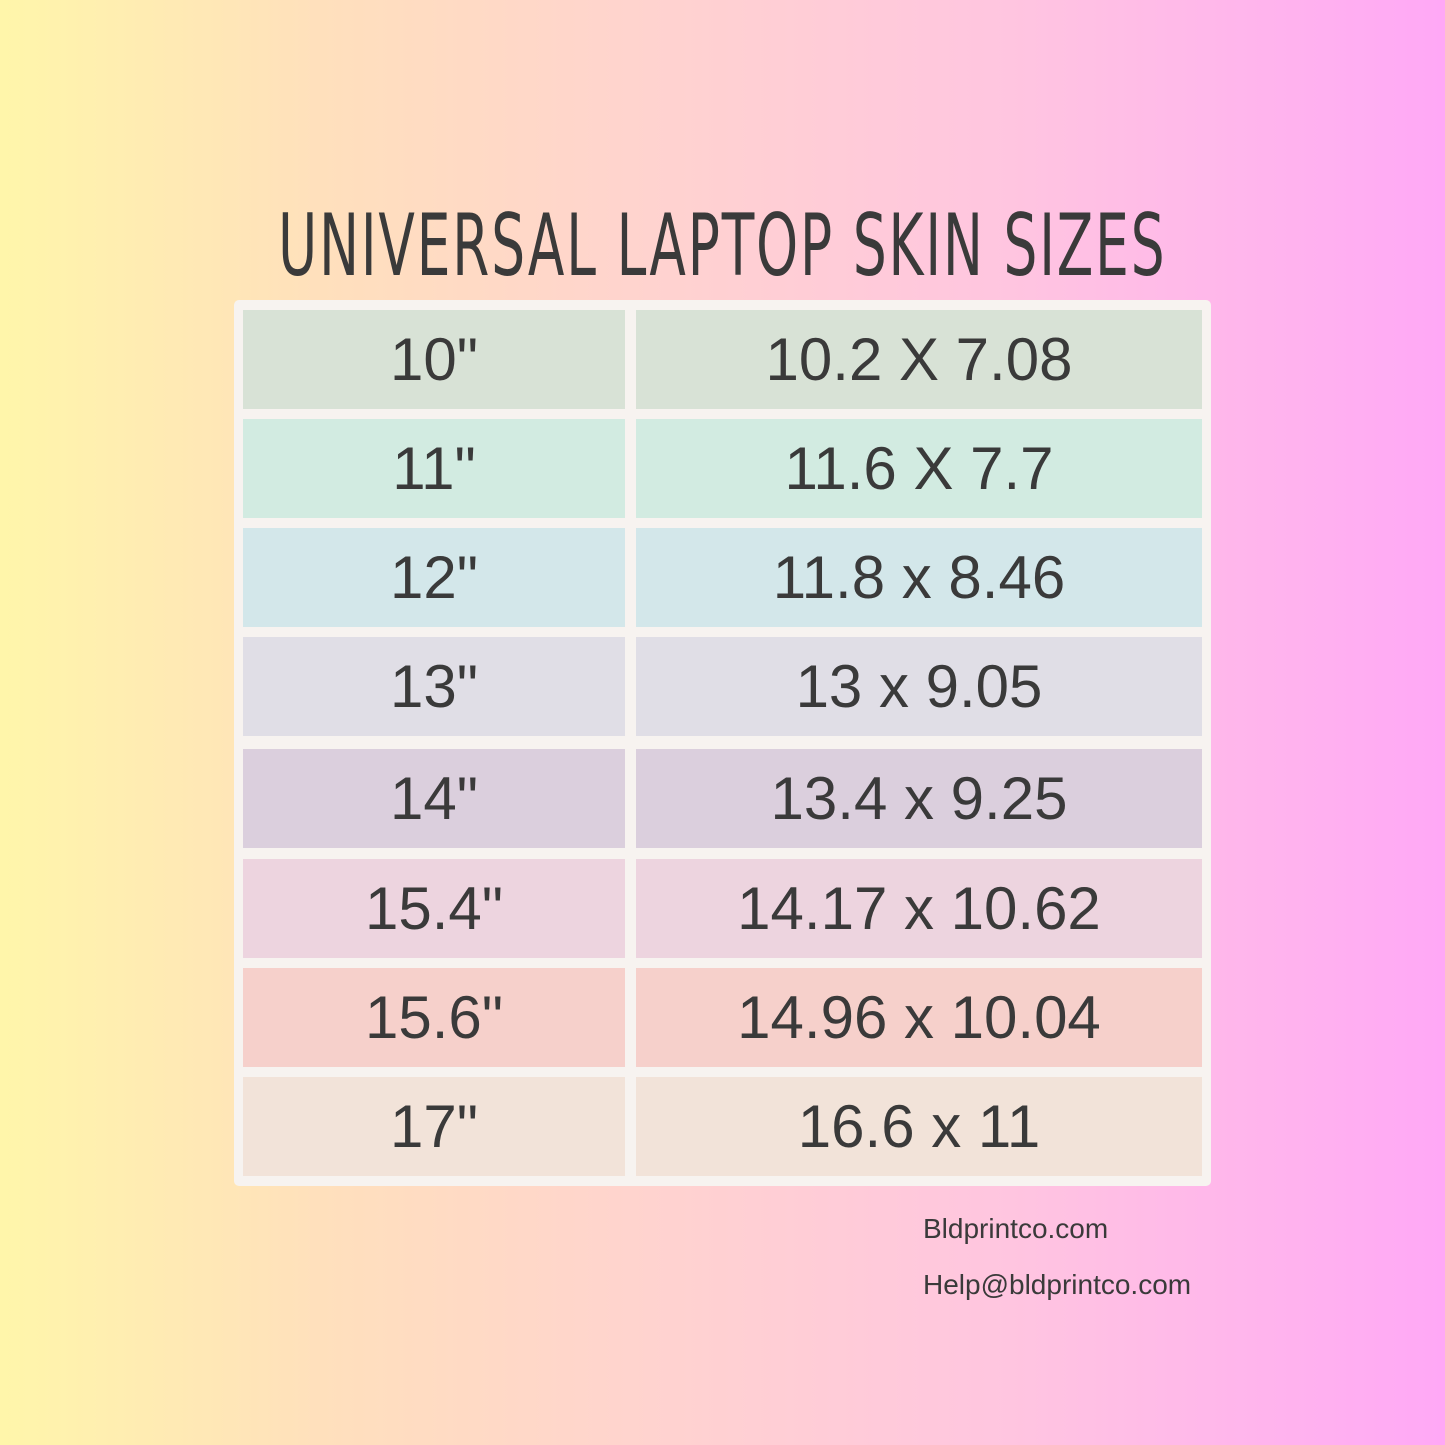  What do you see at coordinates (434, 686) in the screenshot?
I see `size-cell: 13"` at bounding box center [434, 686].